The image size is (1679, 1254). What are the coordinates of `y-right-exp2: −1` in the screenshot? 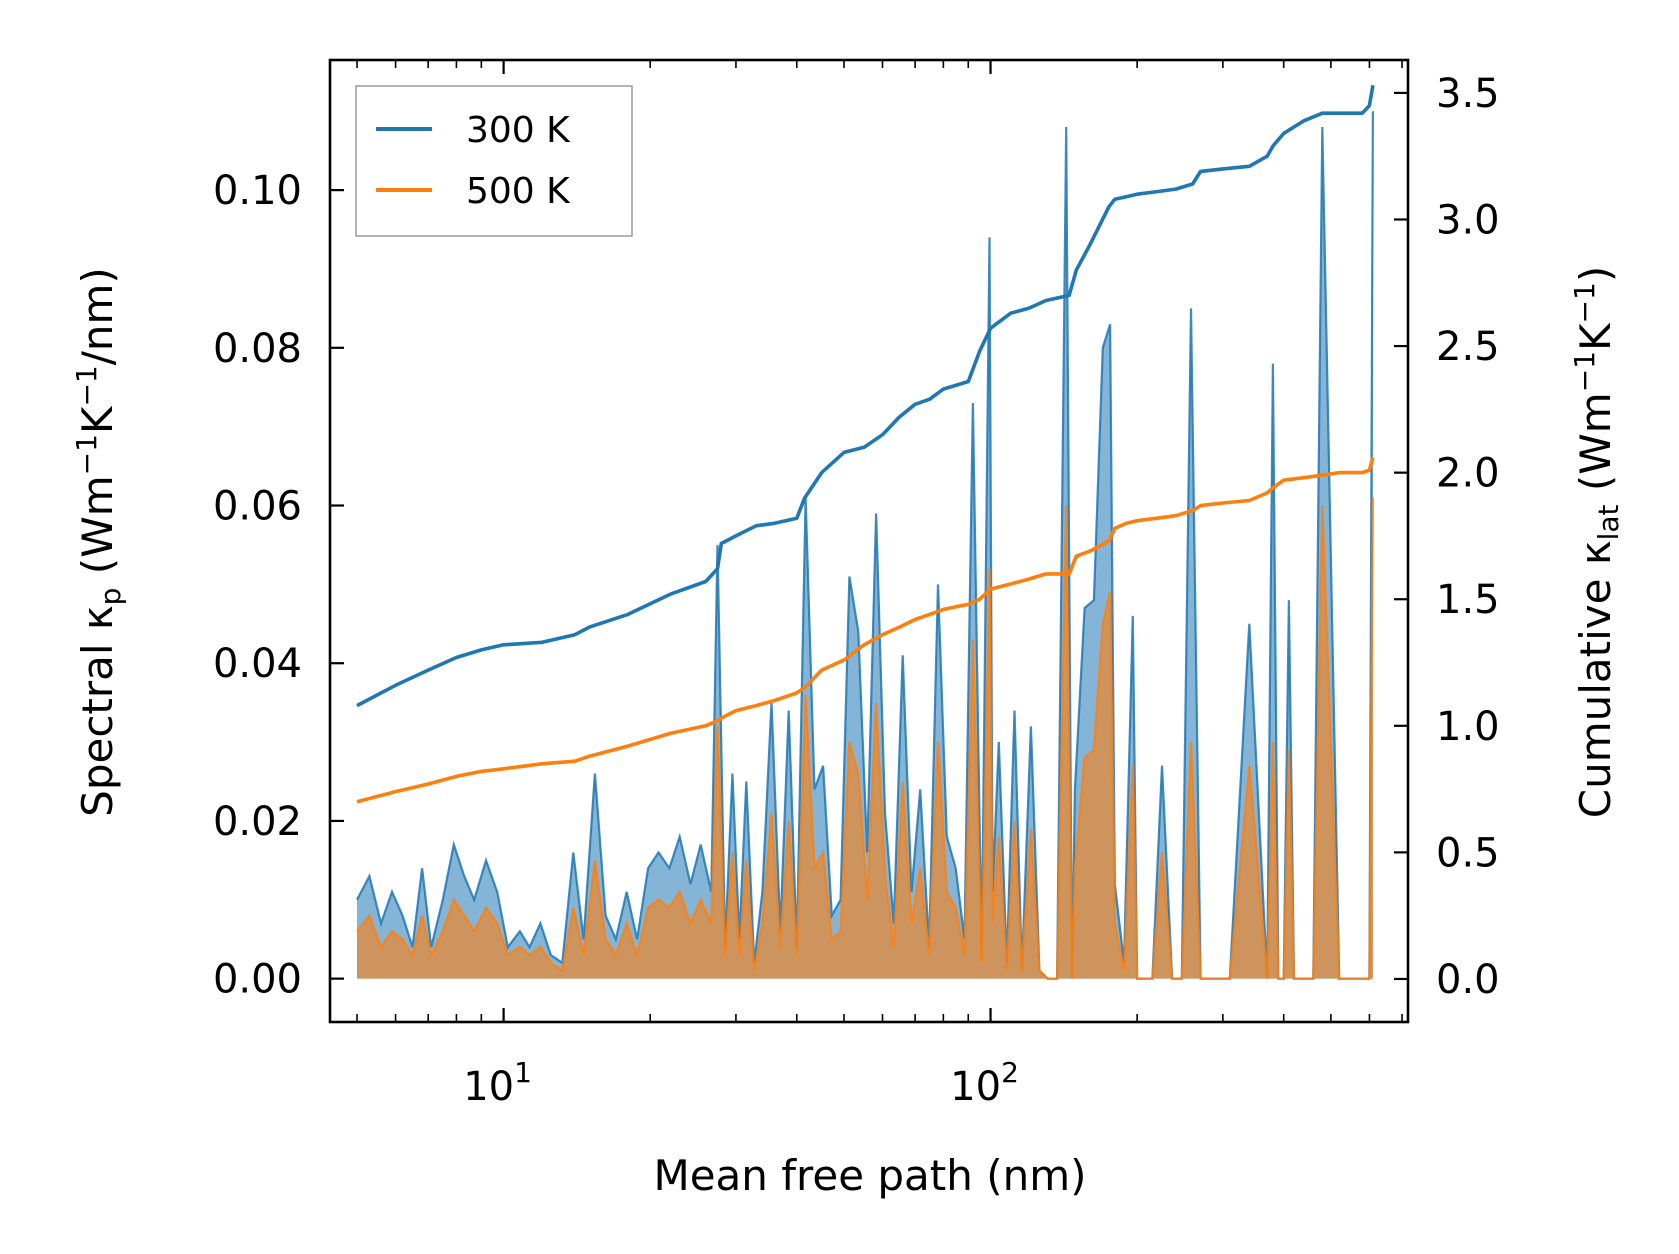 It's located at (1584, 302).